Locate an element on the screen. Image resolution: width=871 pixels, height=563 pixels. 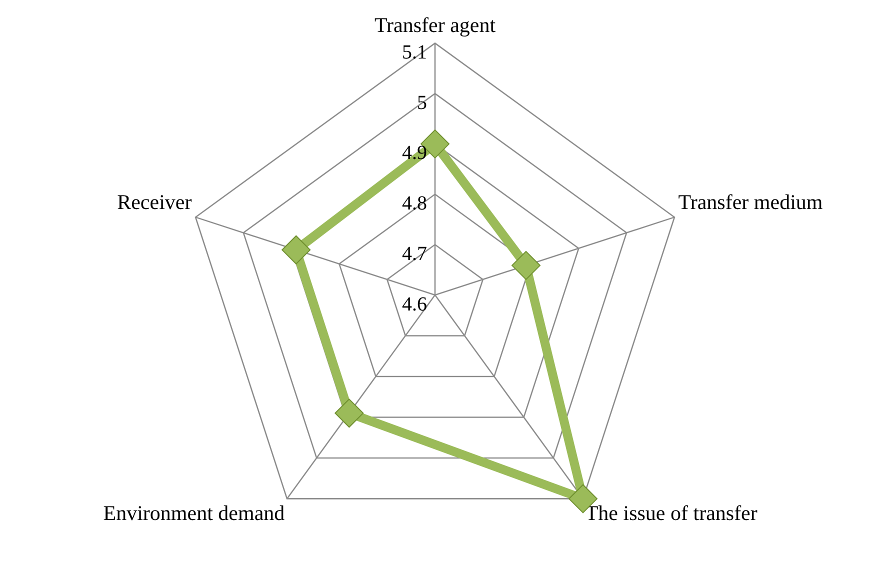
spoke-label: The issue of transfer is located at coordinates (671, 513).